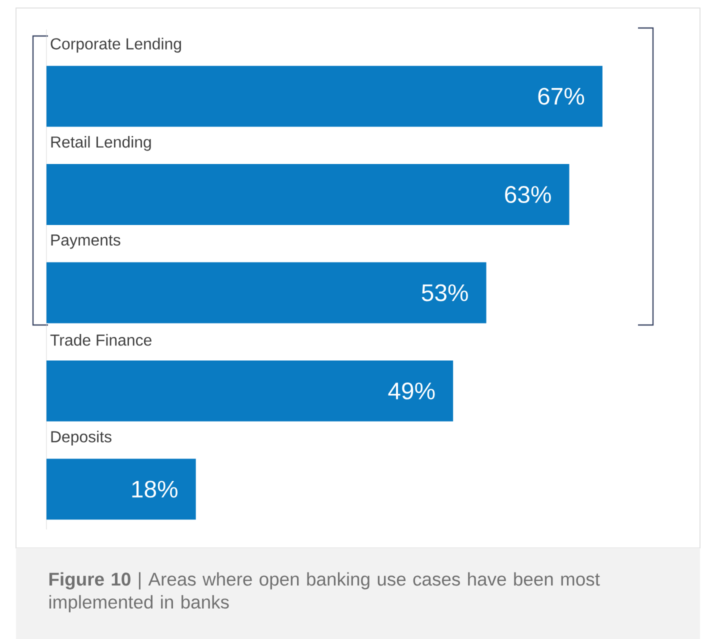 The width and height of the screenshot is (705, 639). What do you see at coordinates (81, 438) in the screenshot?
I see `y-tick-label: Deposits` at bounding box center [81, 438].